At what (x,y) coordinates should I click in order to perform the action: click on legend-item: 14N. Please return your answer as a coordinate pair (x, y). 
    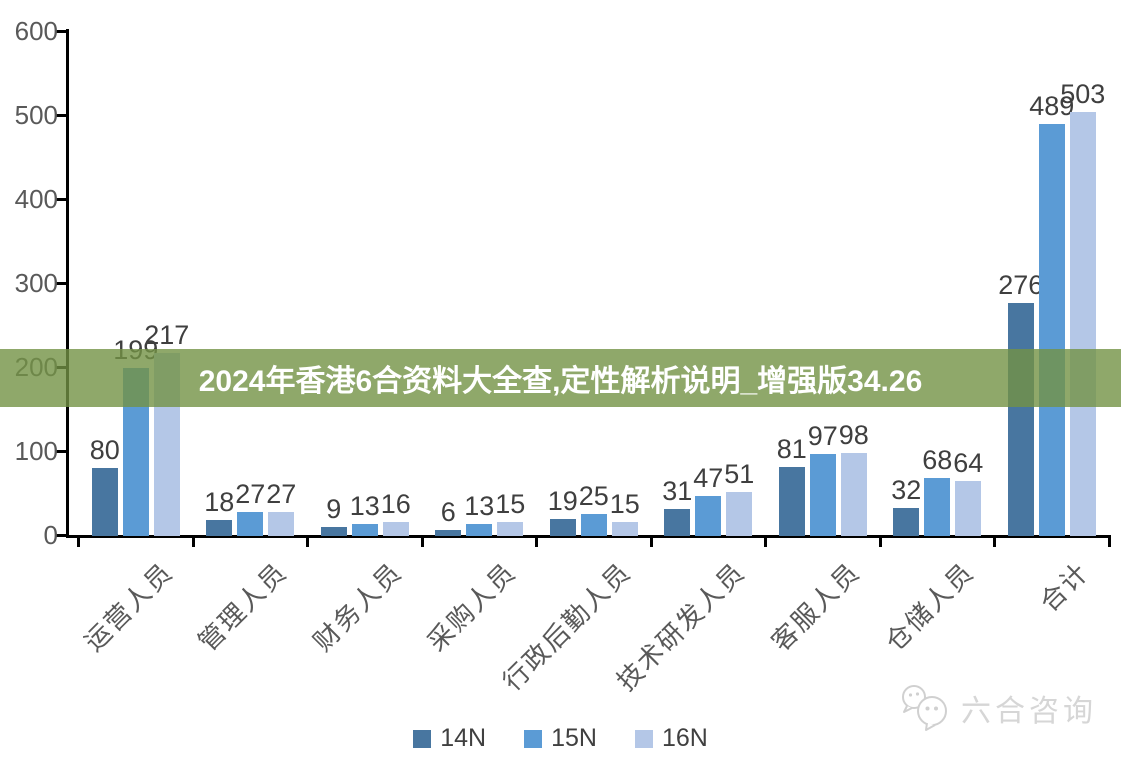
    Looking at the image, I should click on (449, 738).